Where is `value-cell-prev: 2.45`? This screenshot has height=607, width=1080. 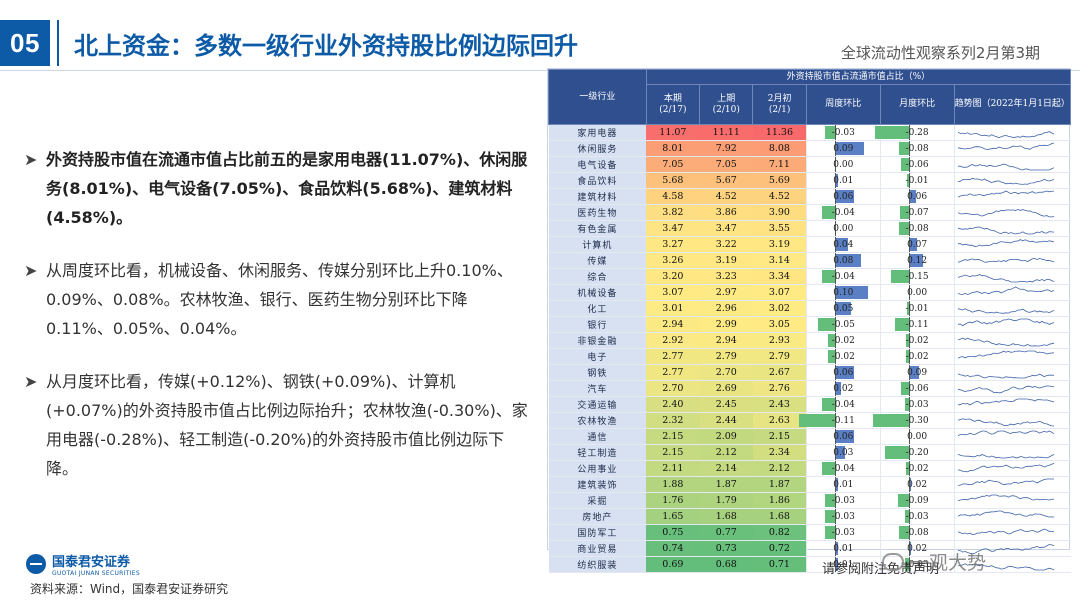 value-cell-prev: 2.45 is located at coordinates (726, 404).